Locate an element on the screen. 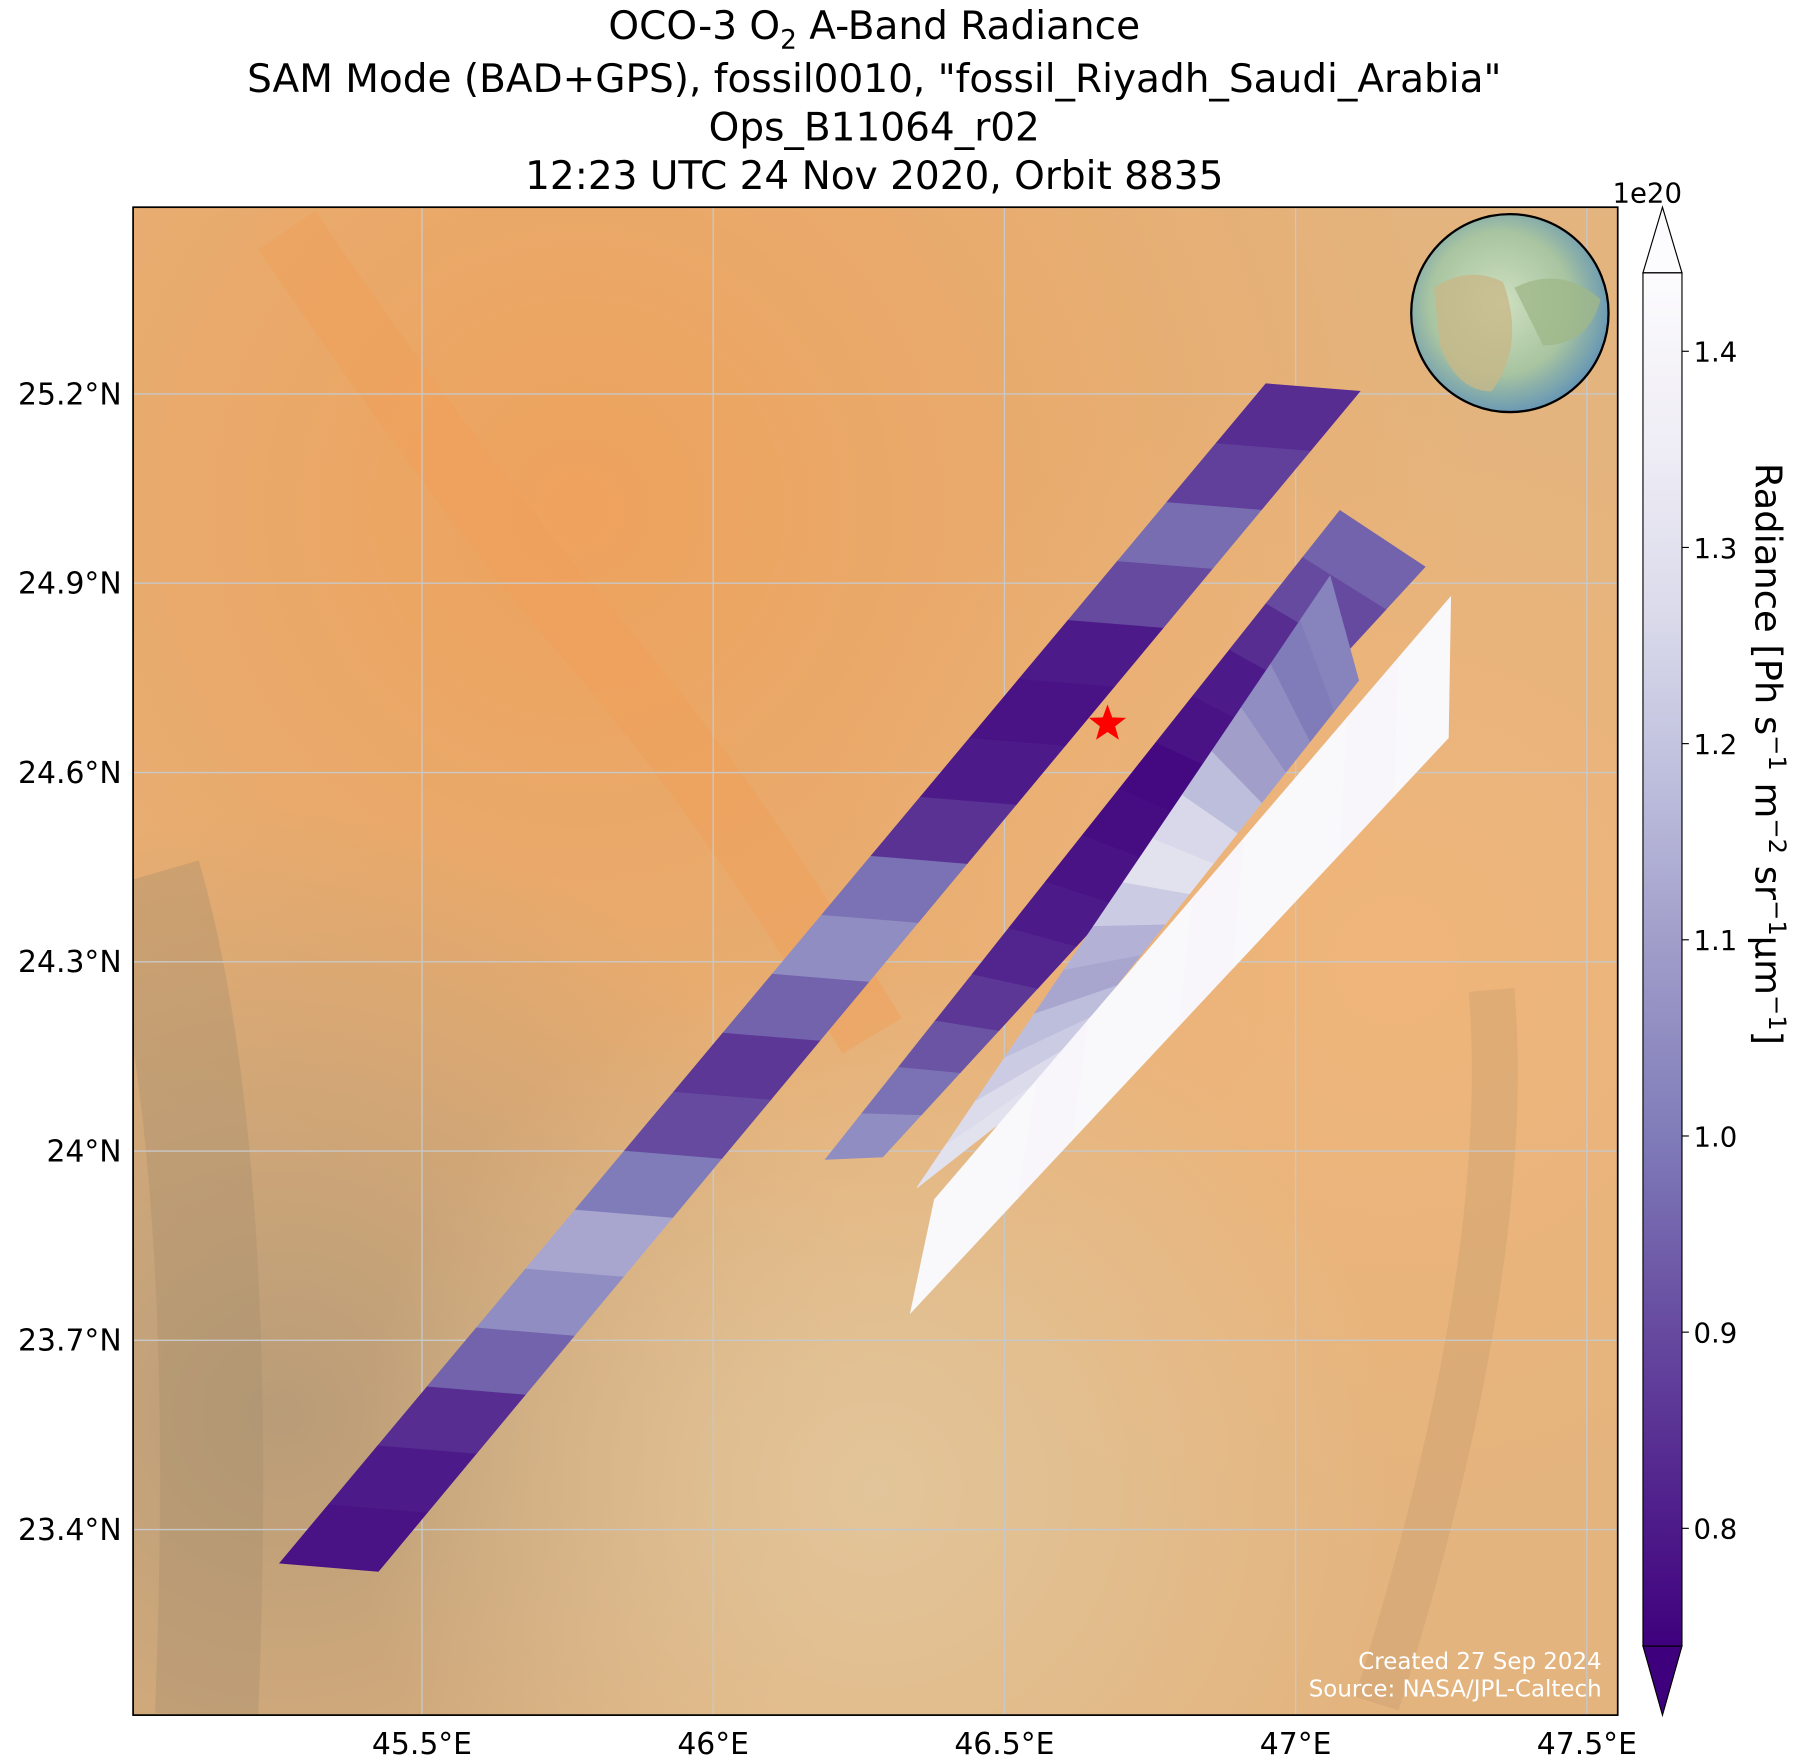 The width and height of the screenshot is (1799, 1760). colorbar-label-part: Radiance [Ph s is located at coordinates (1767, 599).